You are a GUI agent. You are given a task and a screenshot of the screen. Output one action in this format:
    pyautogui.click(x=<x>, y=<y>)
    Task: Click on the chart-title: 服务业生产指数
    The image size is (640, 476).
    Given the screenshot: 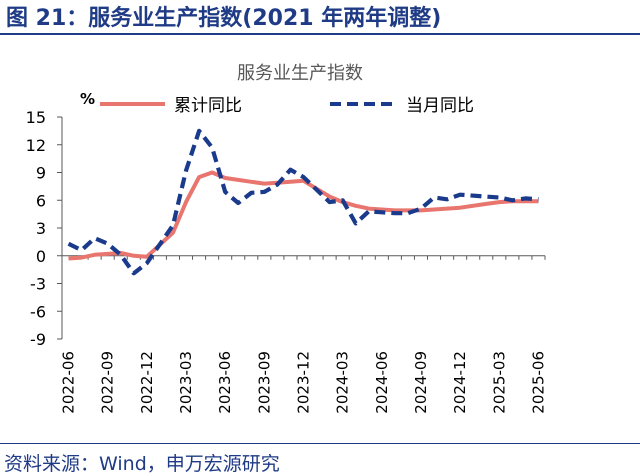 What is the action you would take?
    pyautogui.click(x=300, y=73)
    